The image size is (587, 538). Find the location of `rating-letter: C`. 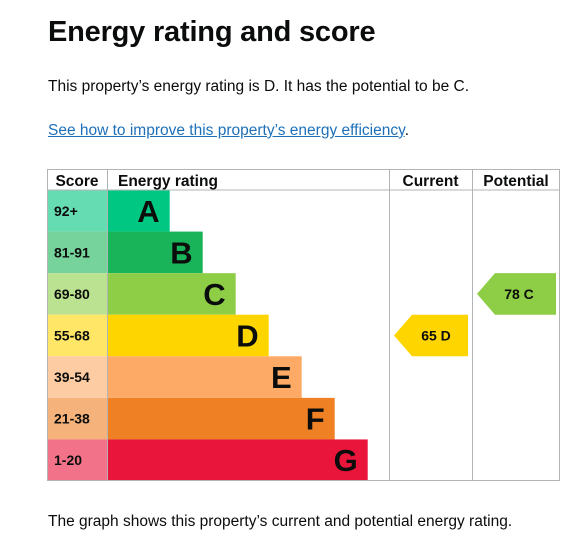

rating-letter: C is located at coordinates (214, 294).